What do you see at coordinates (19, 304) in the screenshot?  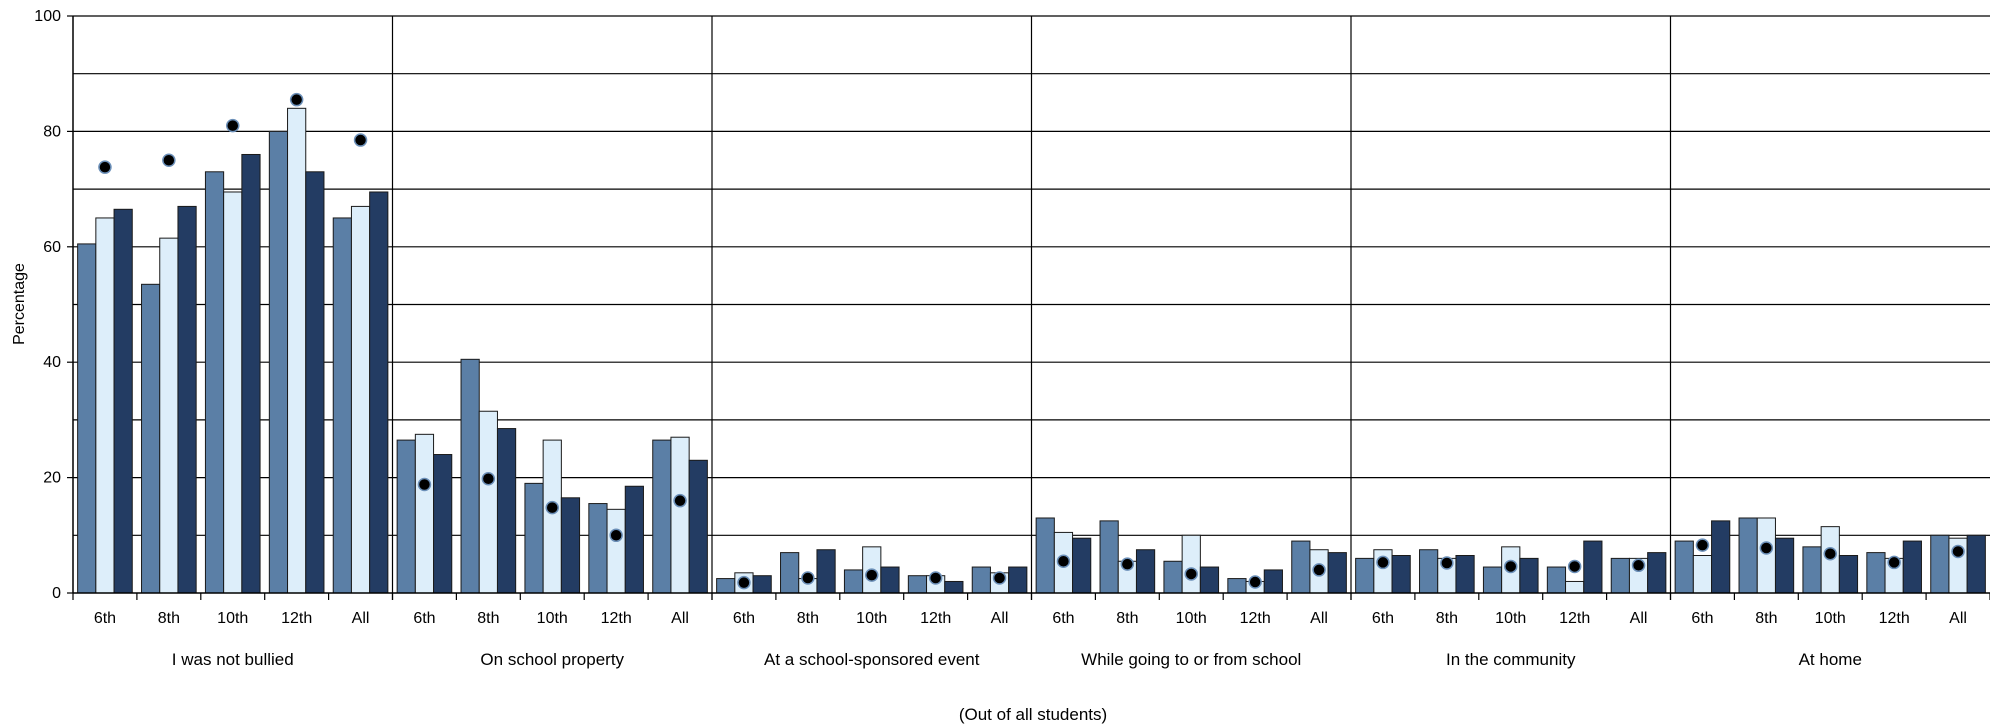 I see `y-axis-title: Percentage` at bounding box center [19, 304].